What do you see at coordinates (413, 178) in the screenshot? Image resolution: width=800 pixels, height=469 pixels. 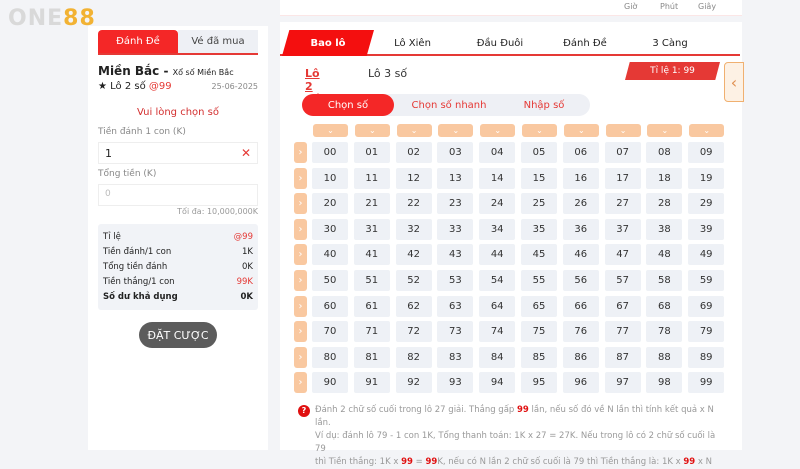 I see `number-cell: 12` at bounding box center [413, 178].